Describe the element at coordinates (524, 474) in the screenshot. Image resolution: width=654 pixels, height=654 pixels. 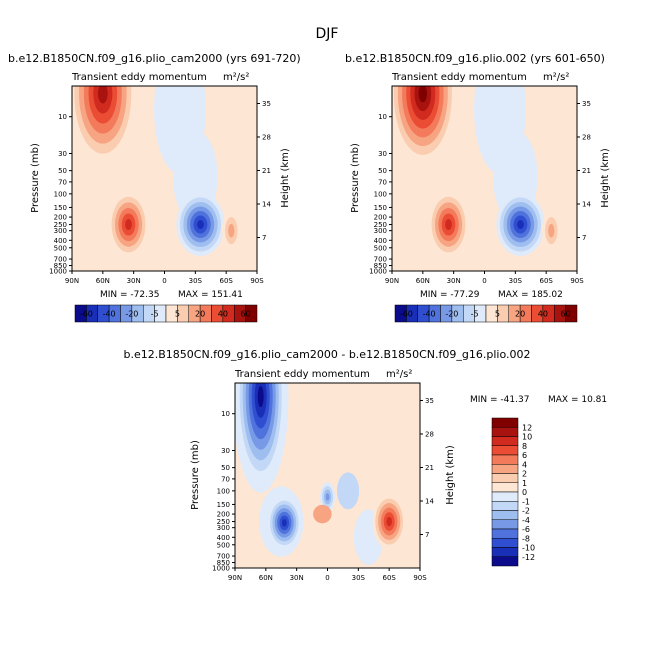
I see `colorbar-label: 2` at that location.